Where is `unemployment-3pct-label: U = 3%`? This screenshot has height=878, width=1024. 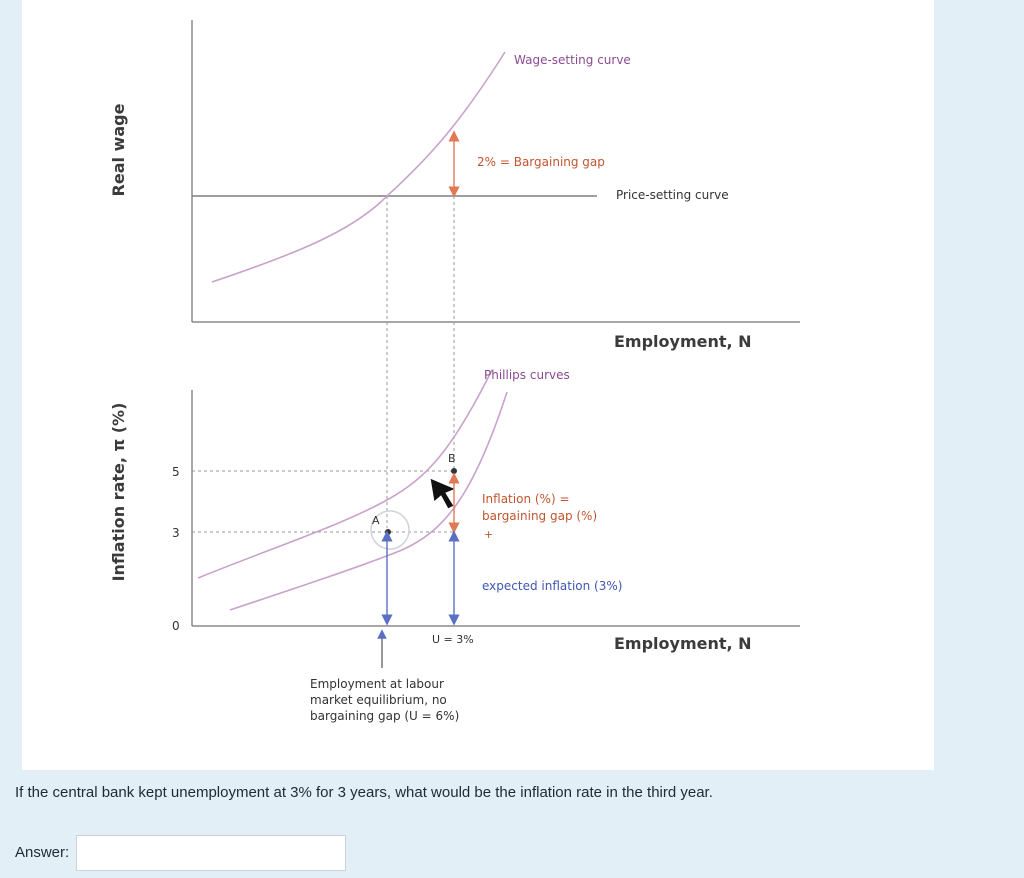 unemployment-3pct-label: U = 3% is located at coordinates (453, 639).